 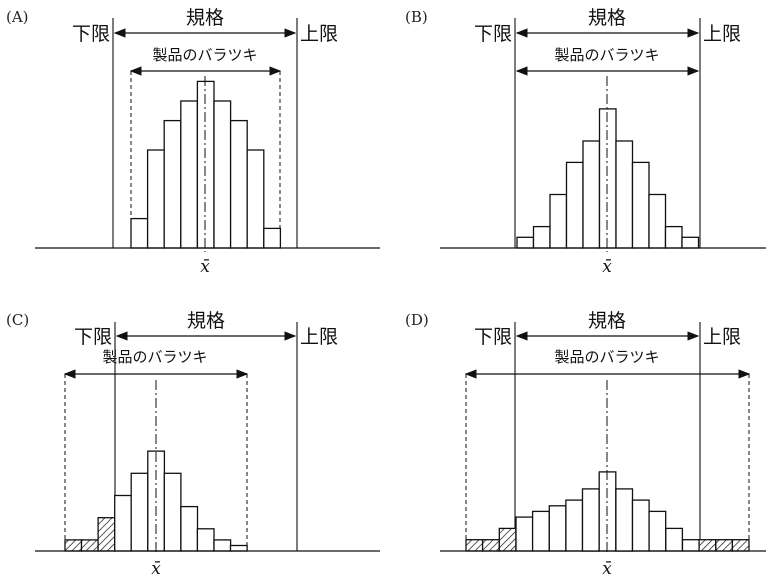 I want to click on panel-label: (A), so click(x=17, y=17).